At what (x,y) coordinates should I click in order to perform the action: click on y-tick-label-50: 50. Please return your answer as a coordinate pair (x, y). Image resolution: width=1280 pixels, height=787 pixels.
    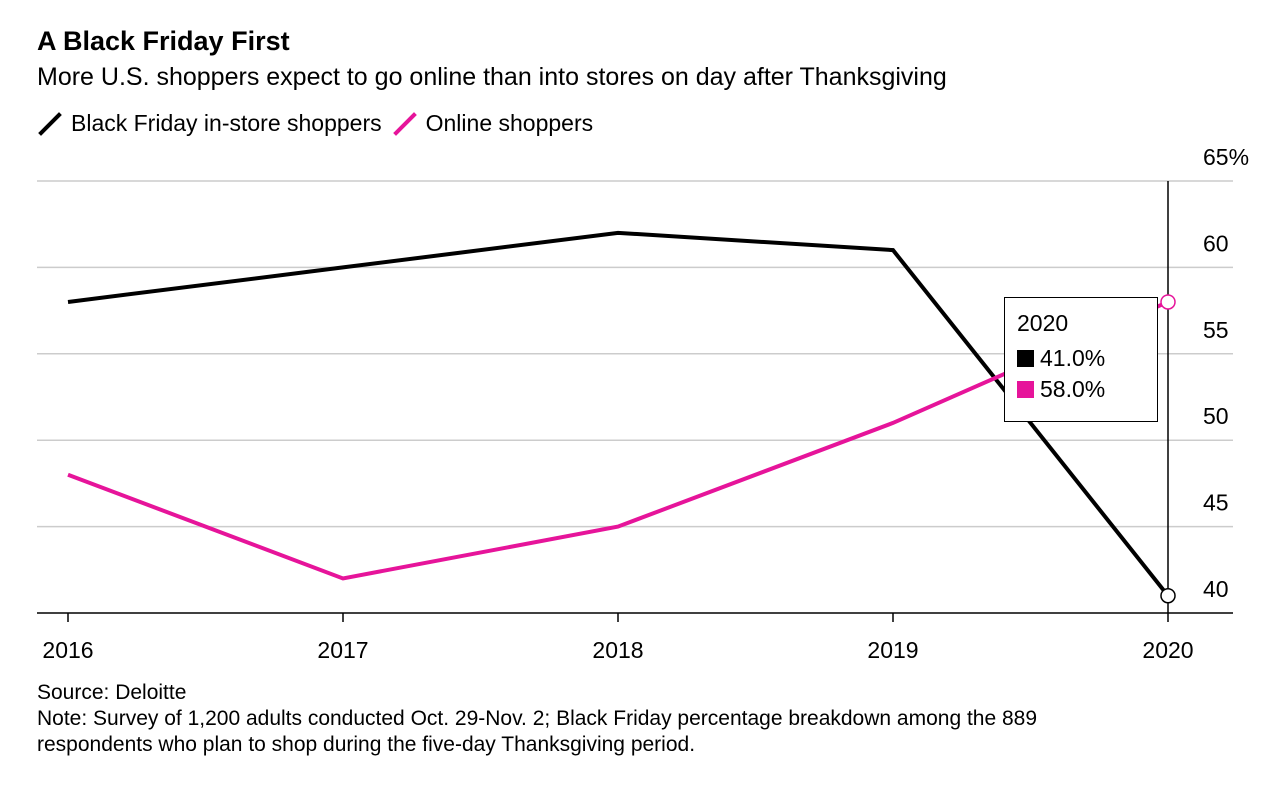
    Looking at the image, I should click on (1216, 416).